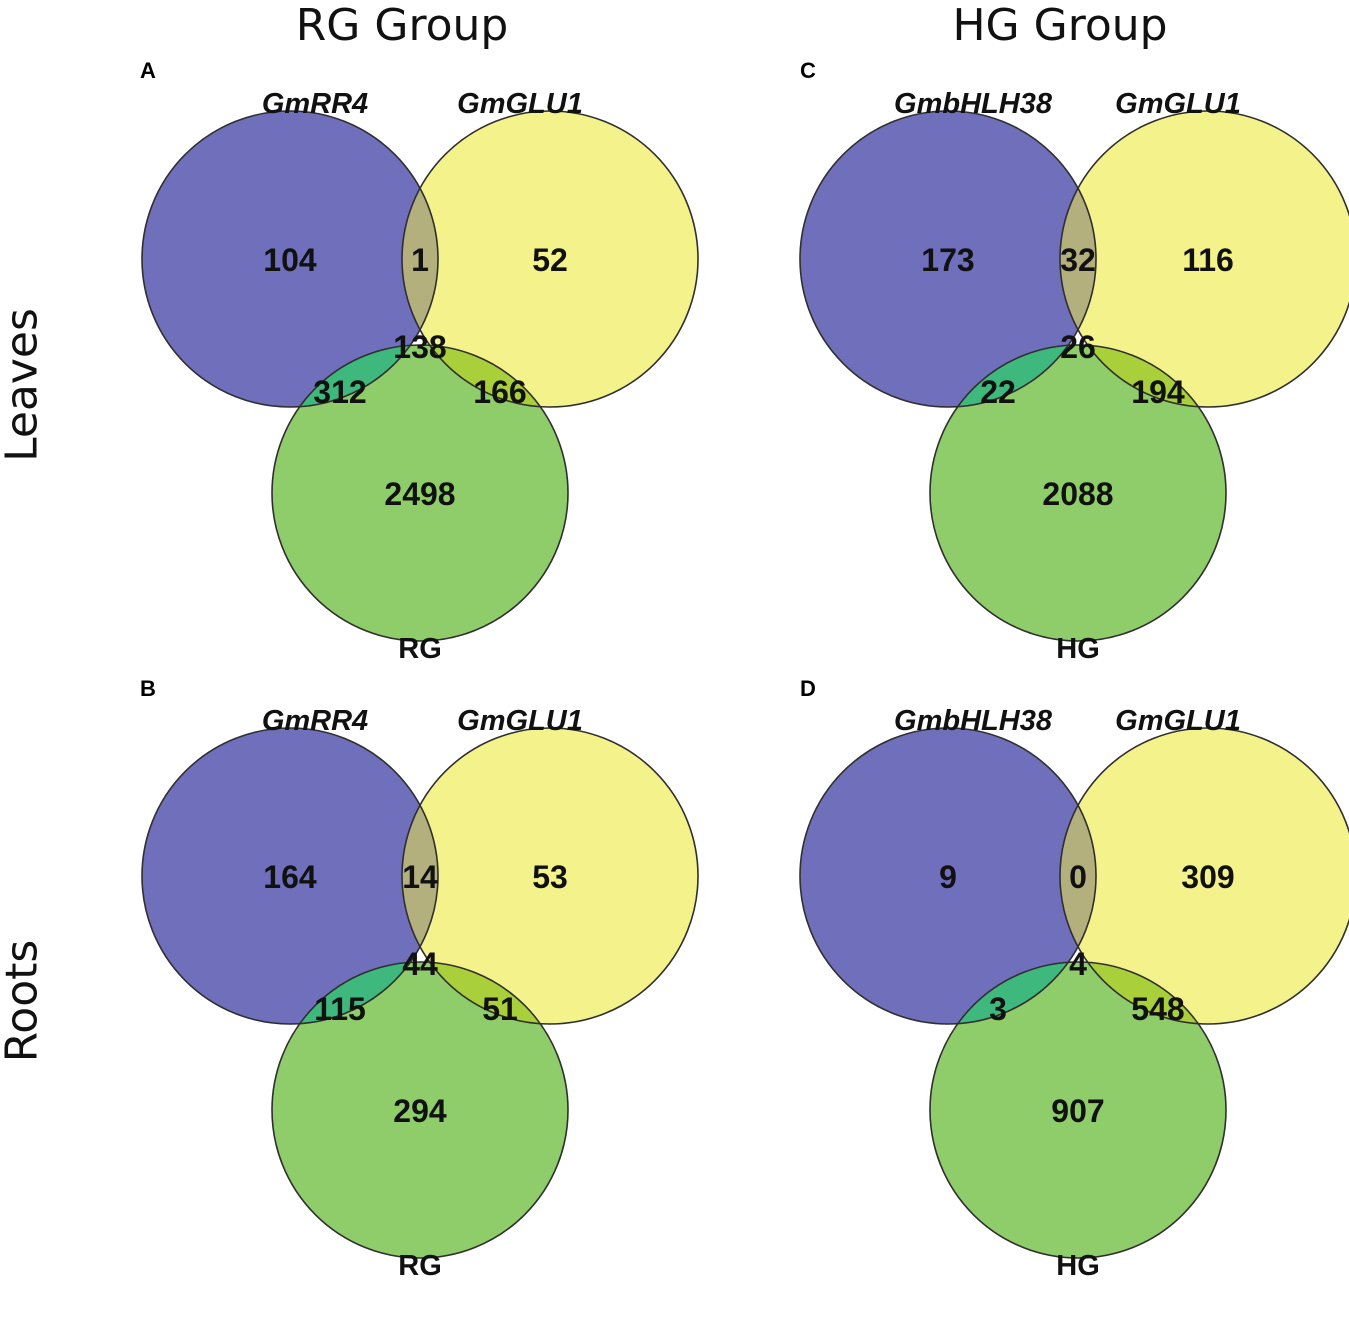  What do you see at coordinates (500, 1009) in the screenshot?
I see `count-s23: 51` at bounding box center [500, 1009].